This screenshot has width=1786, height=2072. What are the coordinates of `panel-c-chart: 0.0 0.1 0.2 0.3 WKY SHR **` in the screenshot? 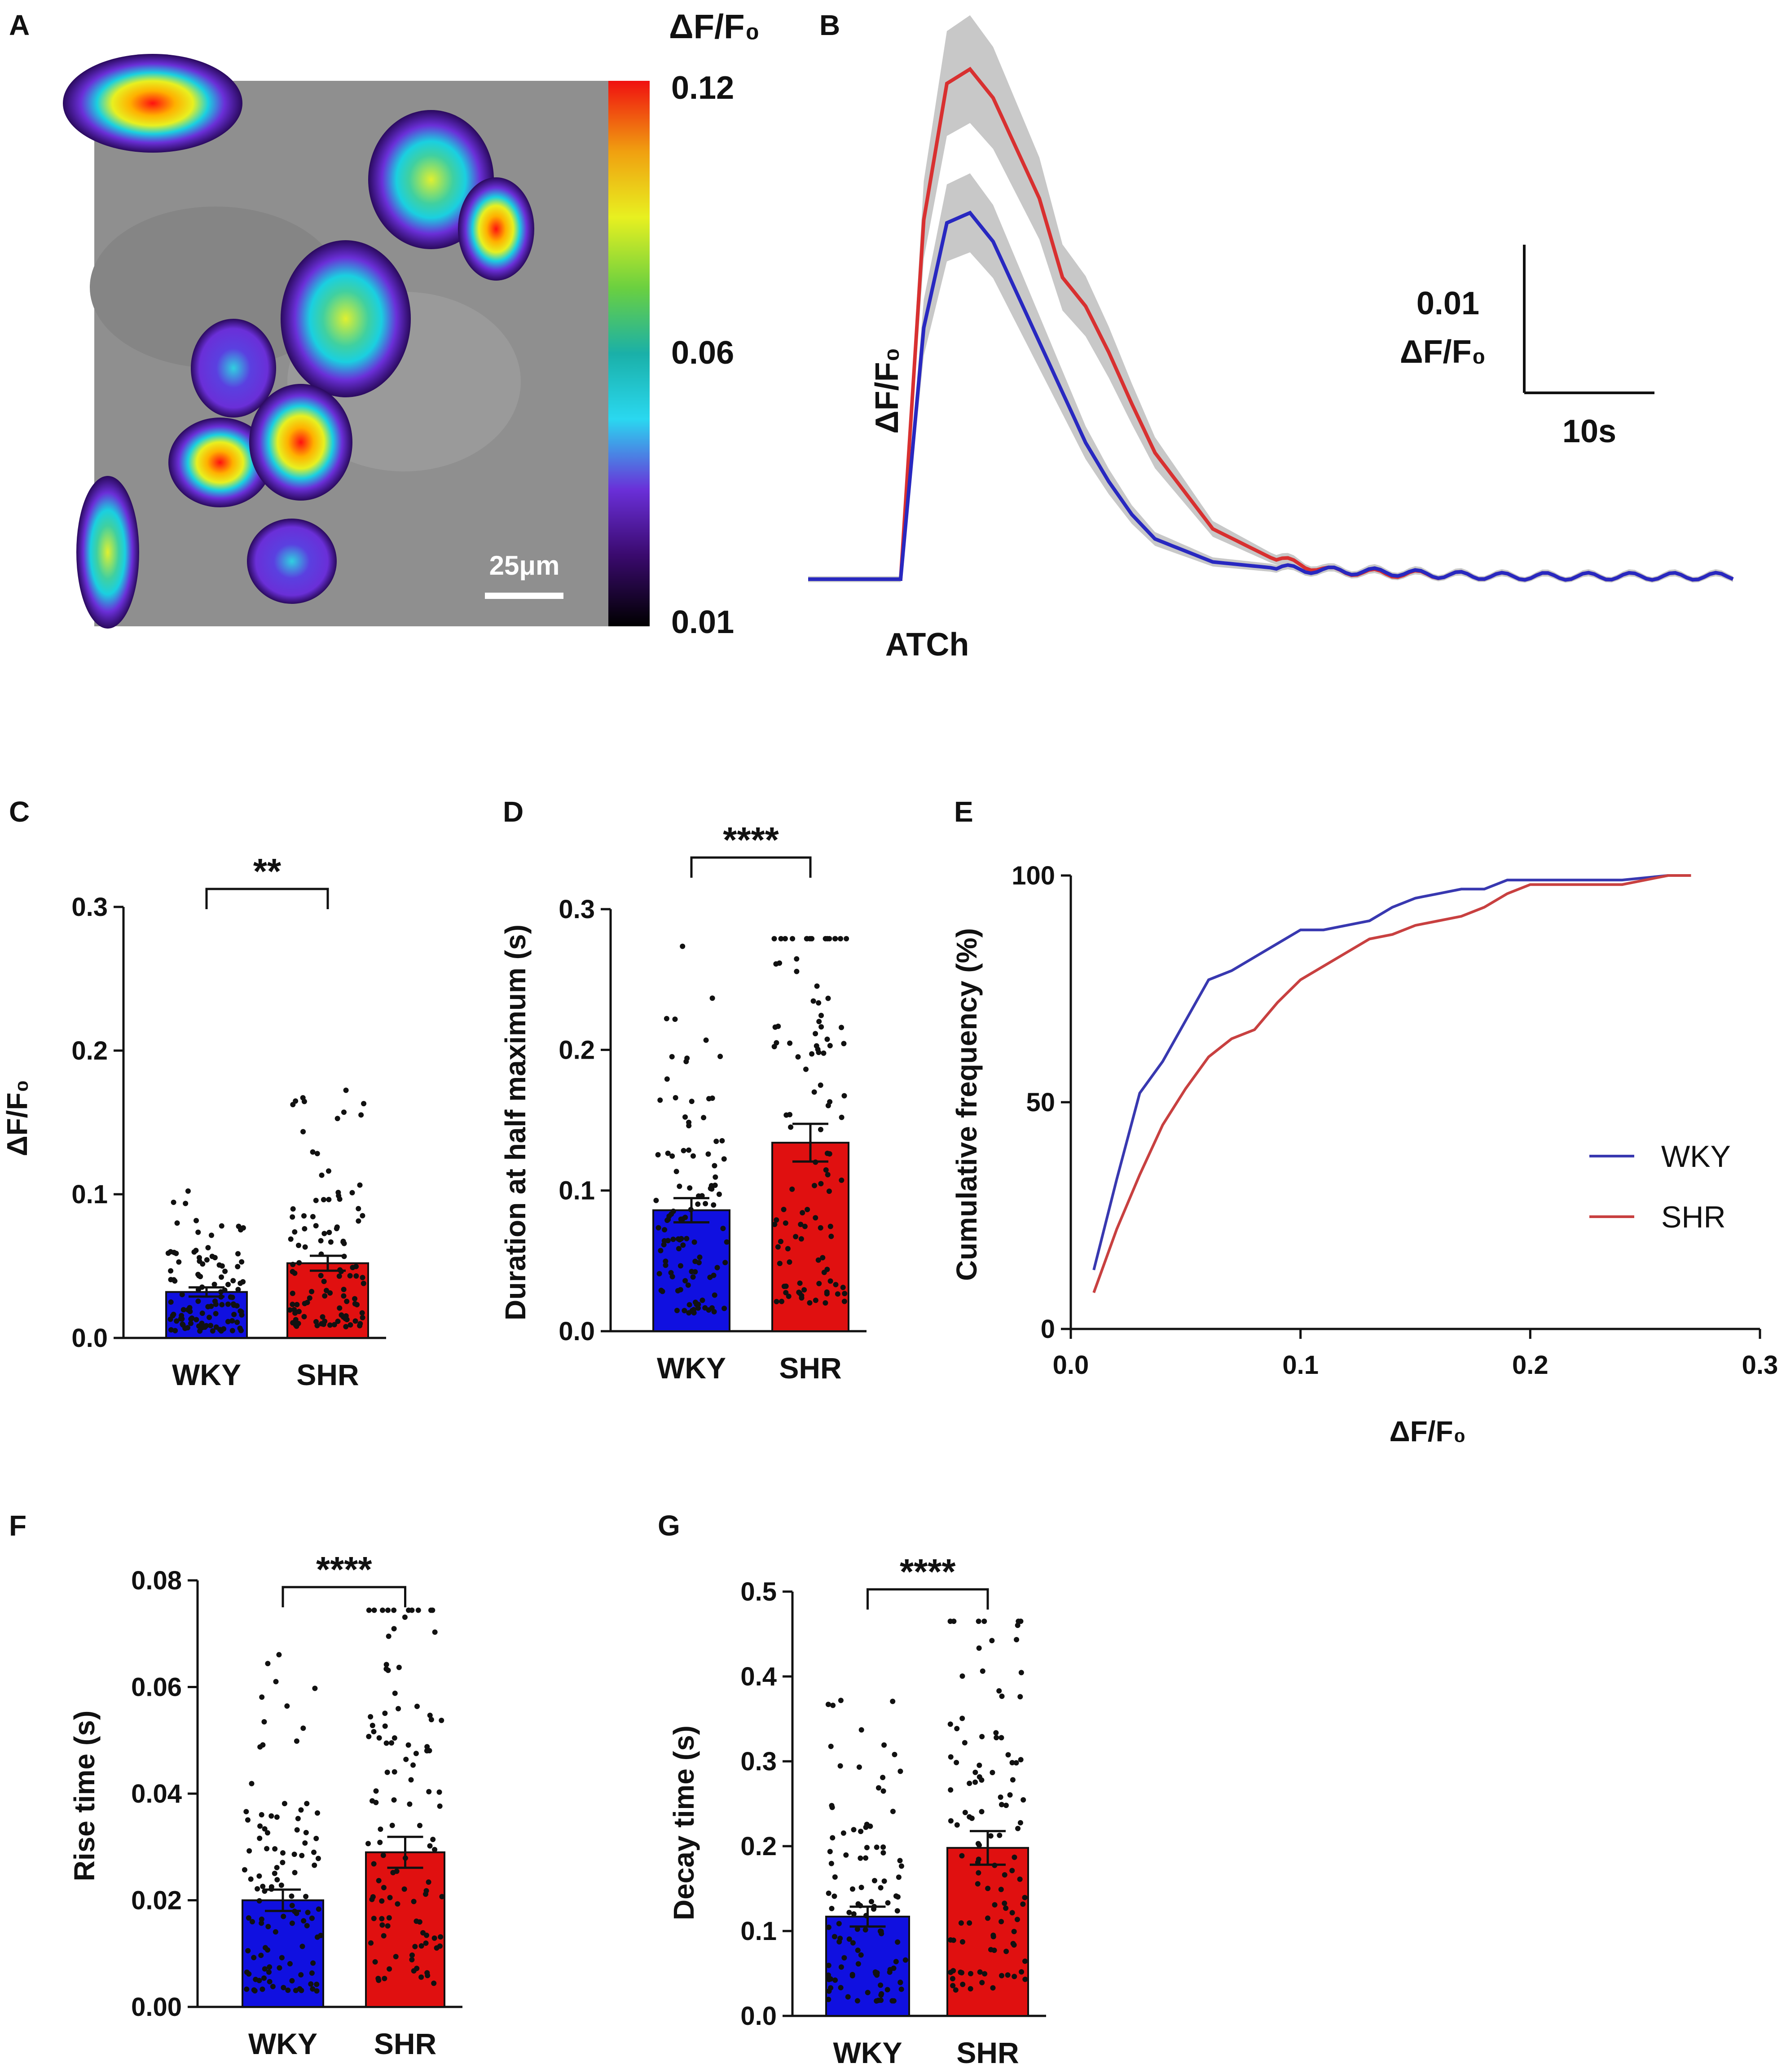 It's located at (229, 1121).